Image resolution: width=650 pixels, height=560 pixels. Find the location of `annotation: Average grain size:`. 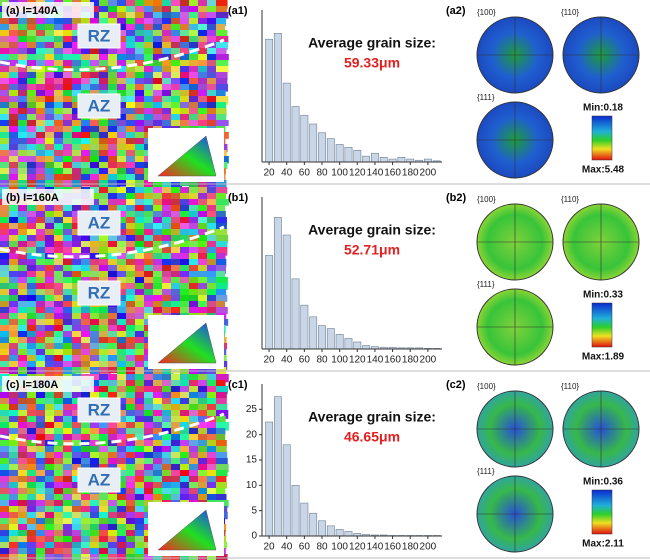

annotation: Average grain size: is located at coordinates (372, 230).